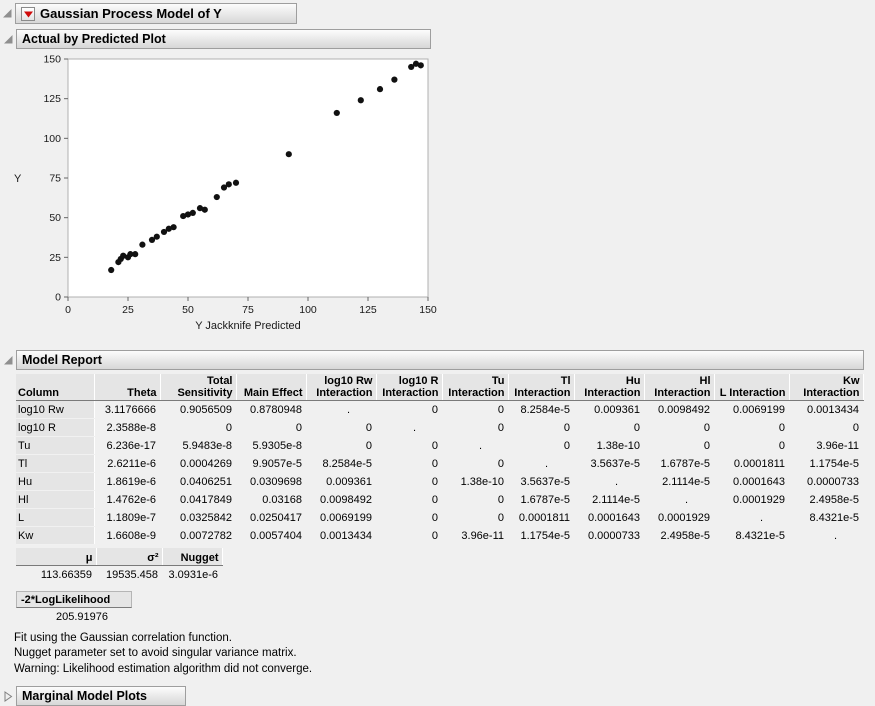 Image resolution: width=875 pixels, height=706 pixels. I want to click on table-cell: 3.96e-11, so click(482, 535).